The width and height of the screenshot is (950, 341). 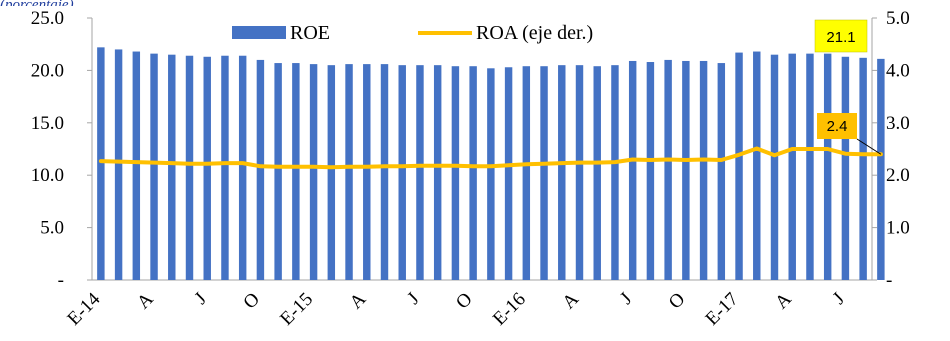 What do you see at coordinates (47, 70) in the screenshot?
I see `y-left-tick-label: 20.0` at bounding box center [47, 70].